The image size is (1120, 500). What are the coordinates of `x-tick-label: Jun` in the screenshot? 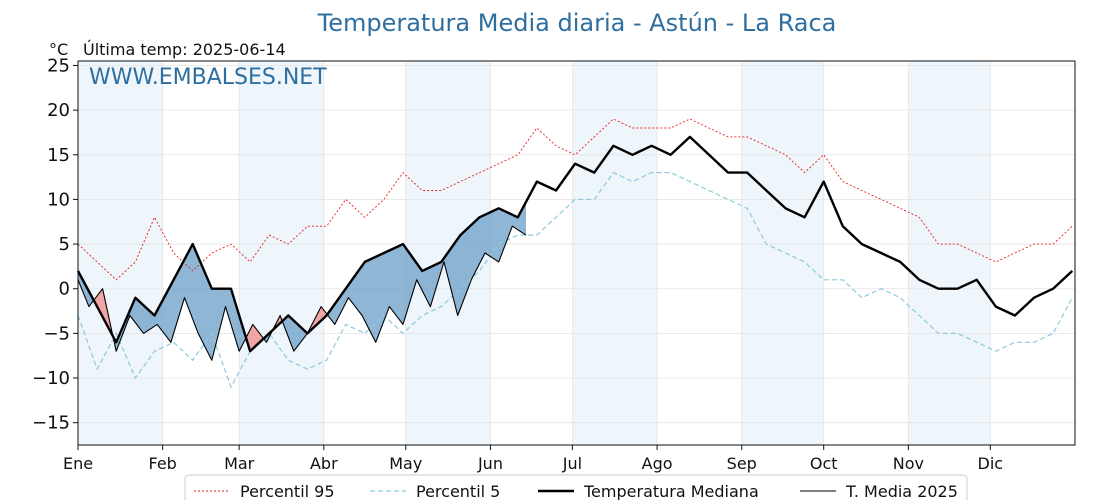 It's located at (490, 463).